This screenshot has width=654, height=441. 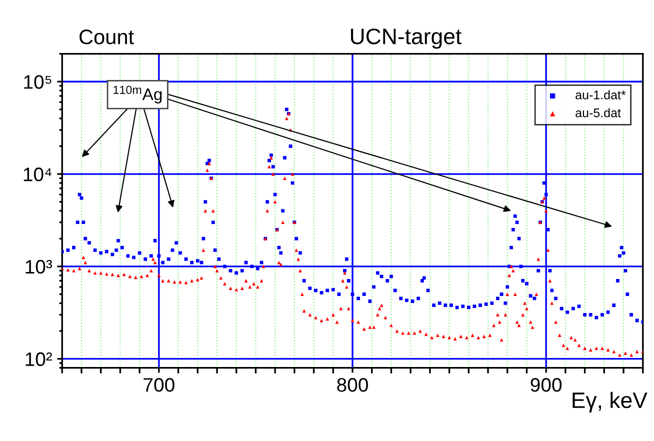 I want to click on y-tick-label: 10⁵, so click(x=38, y=82).